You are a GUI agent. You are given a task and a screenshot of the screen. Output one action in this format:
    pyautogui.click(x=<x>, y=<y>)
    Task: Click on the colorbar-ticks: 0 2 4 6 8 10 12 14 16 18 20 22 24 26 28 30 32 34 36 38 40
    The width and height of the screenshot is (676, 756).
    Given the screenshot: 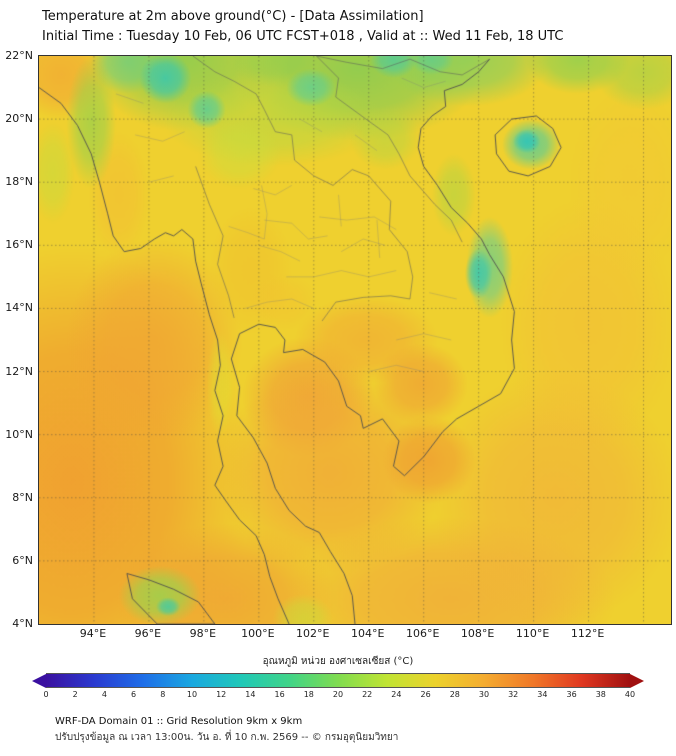 What is the action you would take?
    pyautogui.click(x=339, y=694)
    